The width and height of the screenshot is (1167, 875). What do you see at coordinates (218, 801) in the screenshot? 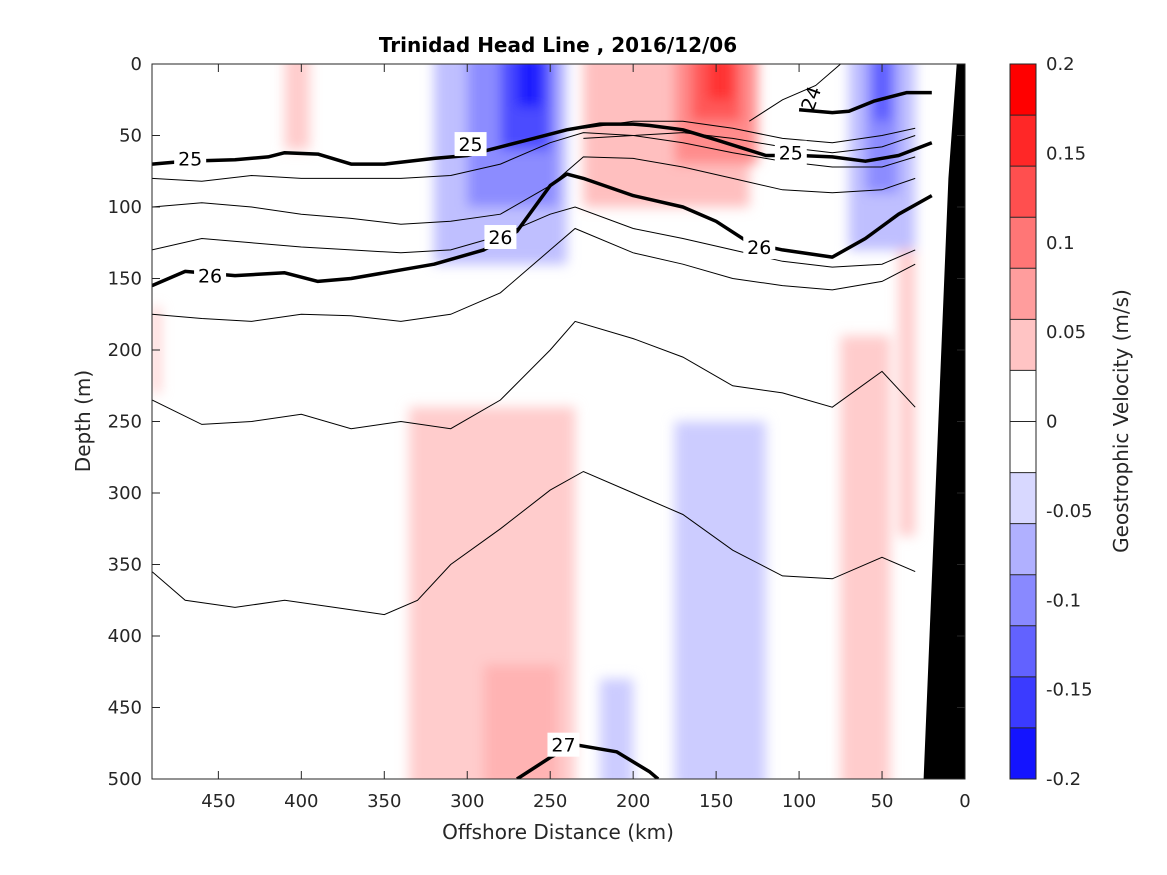
I see `x-tick-label: 450` at bounding box center [218, 801].